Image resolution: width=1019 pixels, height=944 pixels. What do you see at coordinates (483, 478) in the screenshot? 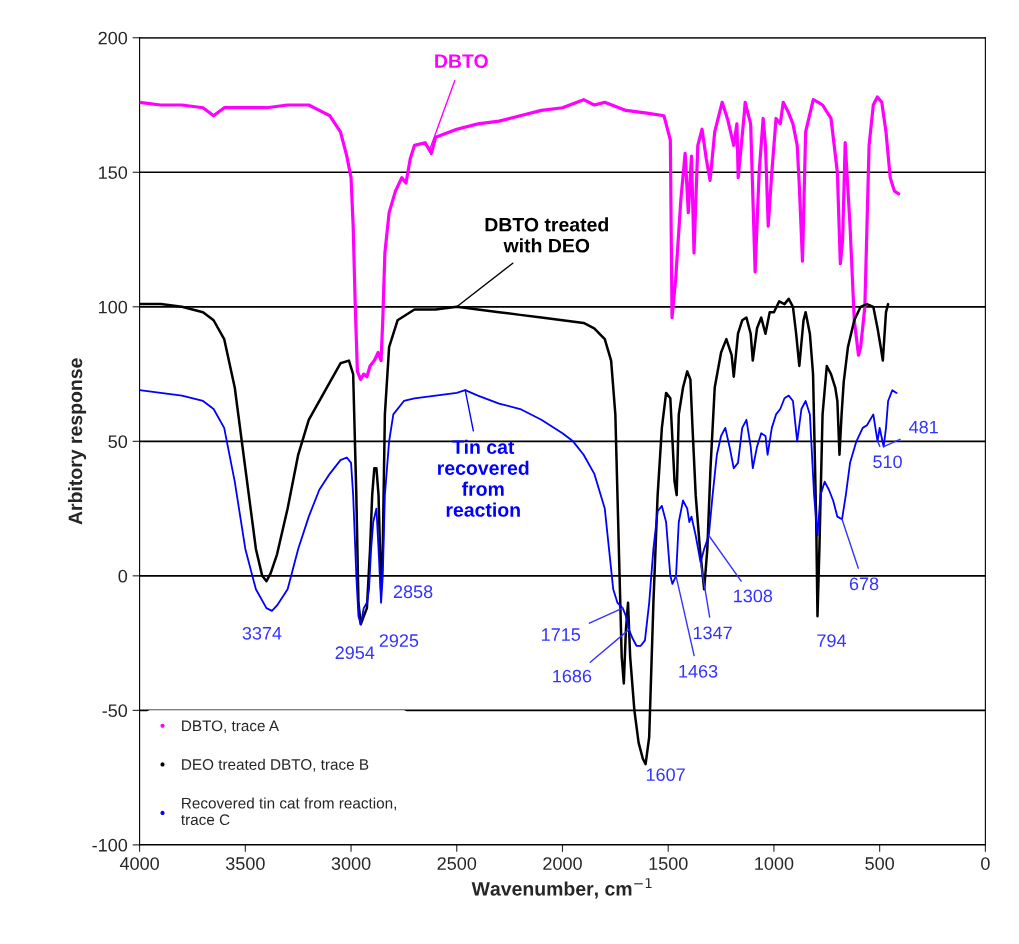
I see `annotation: Tin cat recovered from reaction` at bounding box center [483, 478].